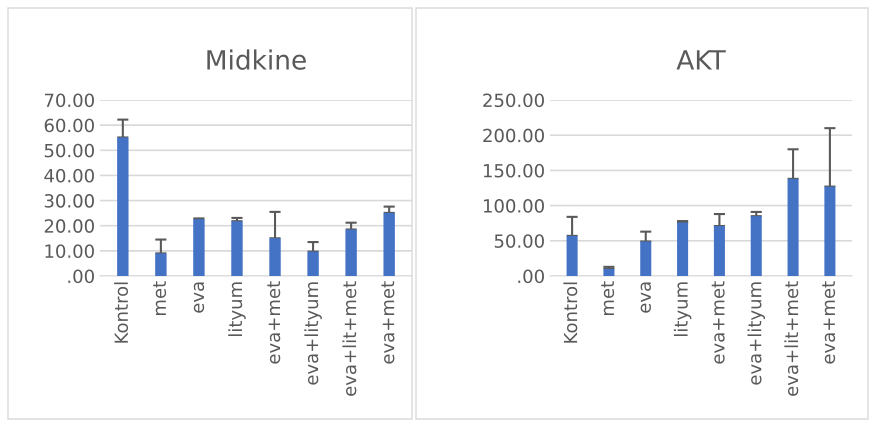 This screenshot has height=427, width=875. What do you see at coordinates (69, 201) in the screenshot?
I see `y-tick-label: 30.00` at bounding box center [69, 201].